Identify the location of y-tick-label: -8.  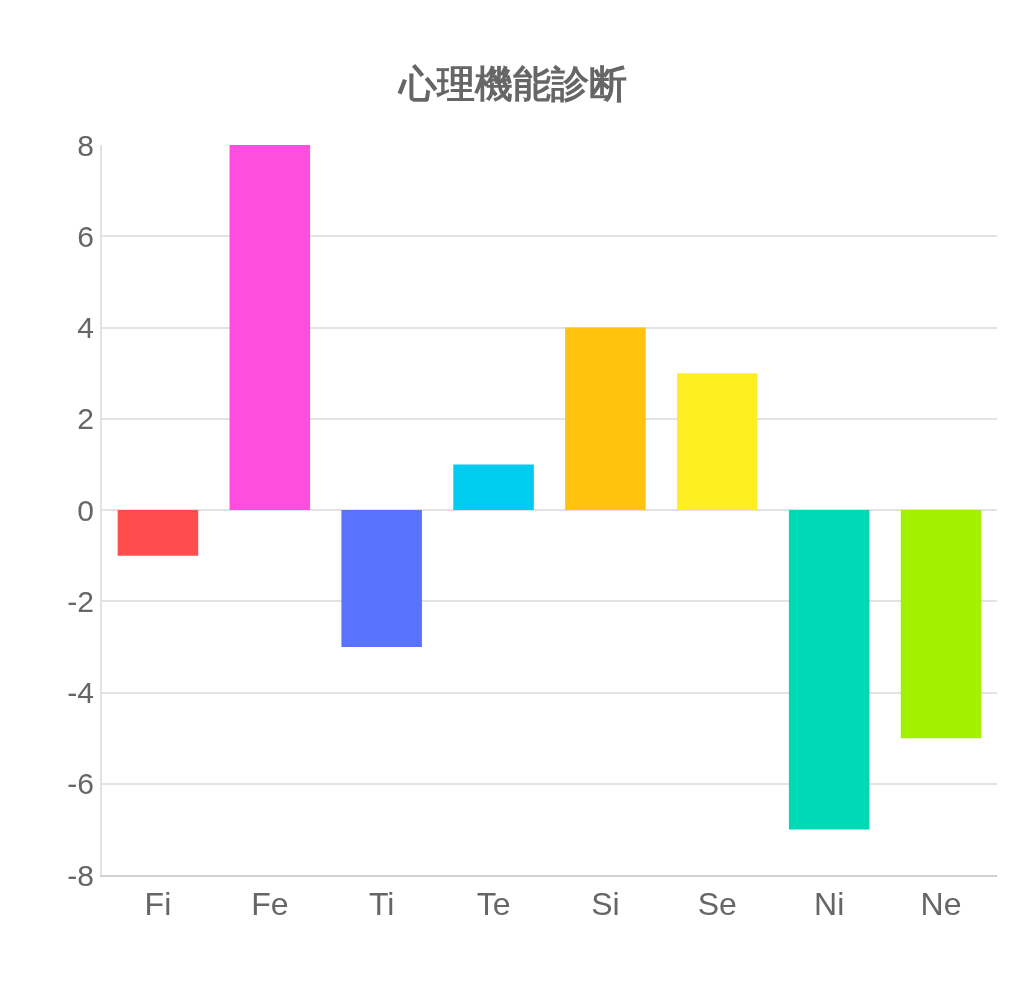
(80, 875).